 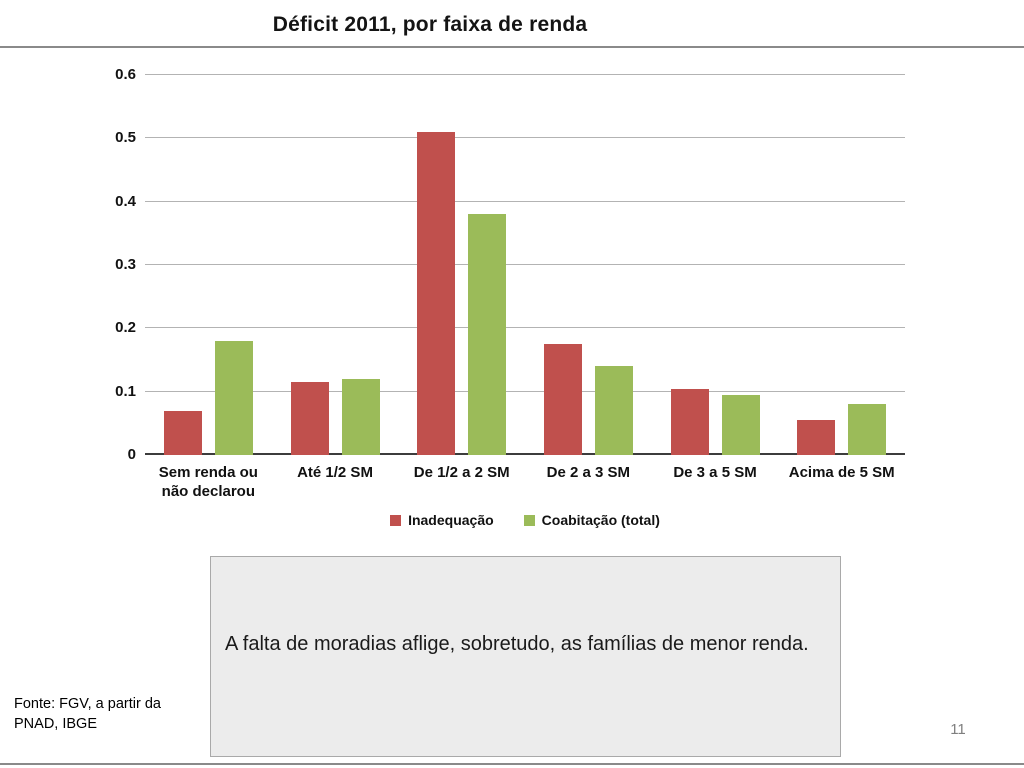 What do you see at coordinates (600, 520) in the screenshot?
I see `legend-label: Coabitação (total)` at bounding box center [600, 520].